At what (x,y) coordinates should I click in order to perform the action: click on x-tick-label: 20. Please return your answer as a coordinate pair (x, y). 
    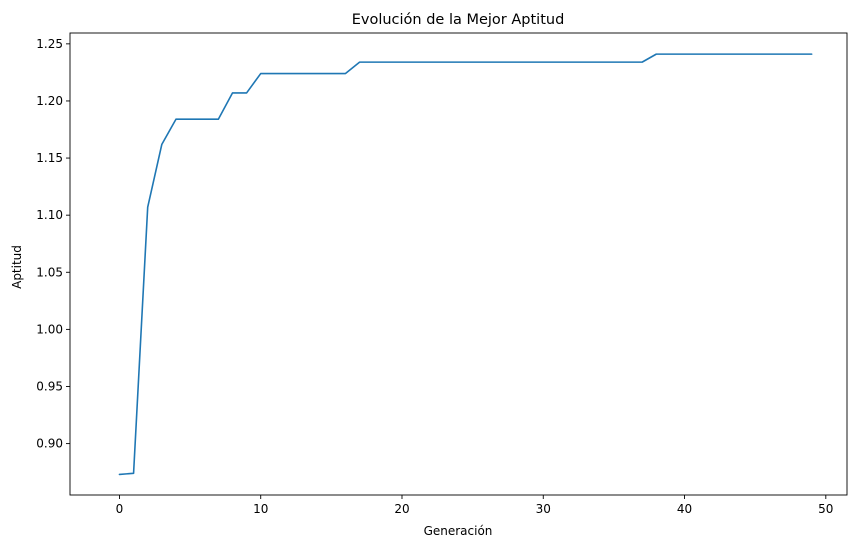
    Looking at the image, I should click on (401, 509).